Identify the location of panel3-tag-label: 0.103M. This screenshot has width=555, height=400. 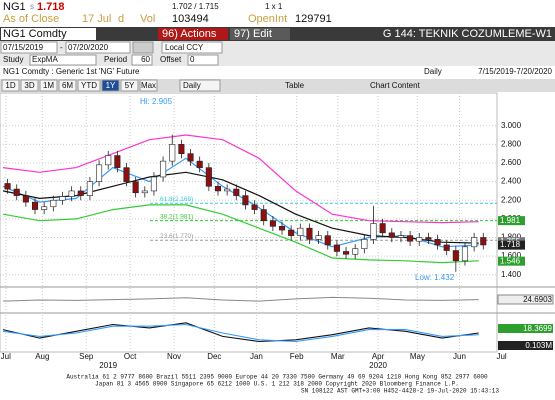
(538, 345).